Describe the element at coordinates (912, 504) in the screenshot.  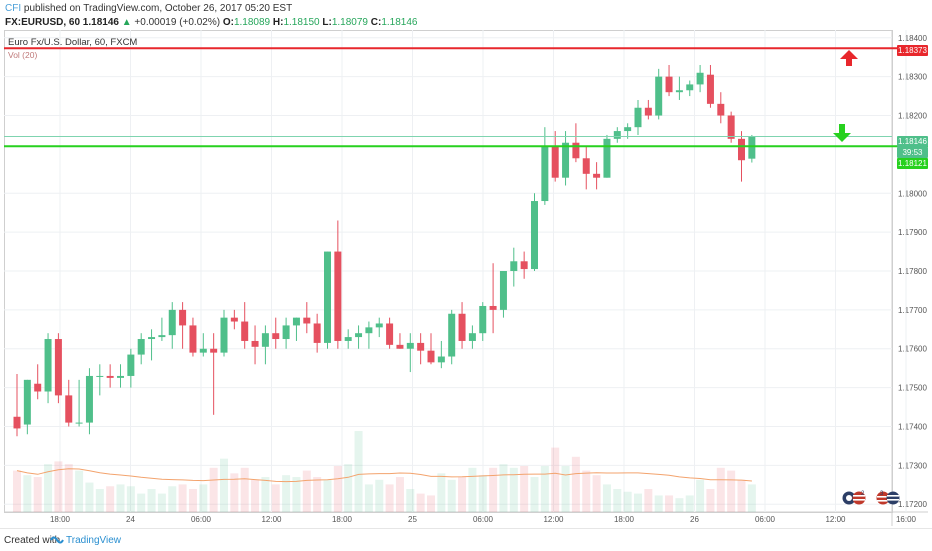
I see `y-tick-label: 1.17200` at that location.